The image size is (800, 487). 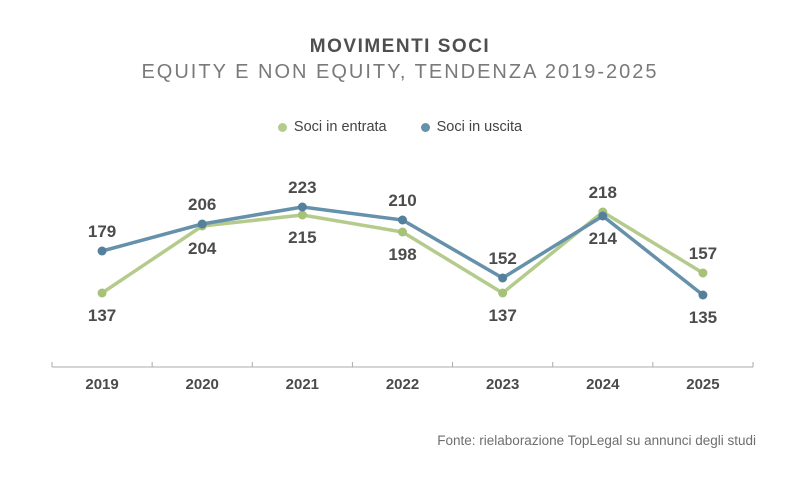 I want to click on legend-item-soci-in-uscita: Soci in uscita, so click(x=471, y=127).